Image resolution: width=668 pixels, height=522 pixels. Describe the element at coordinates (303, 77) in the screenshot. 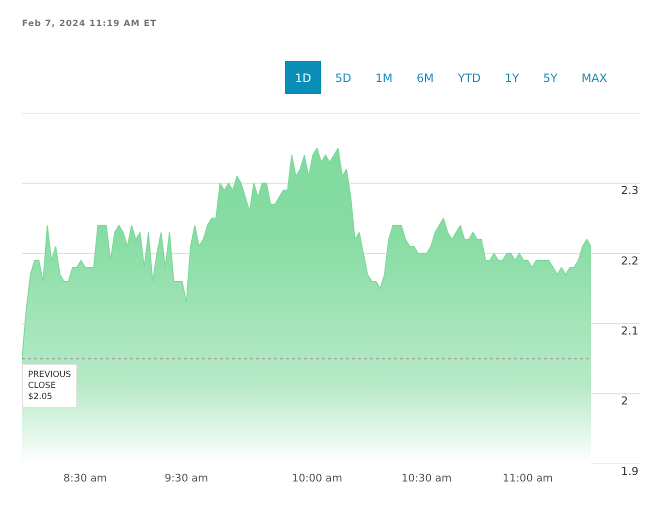

I see `text: 1D` at that location.